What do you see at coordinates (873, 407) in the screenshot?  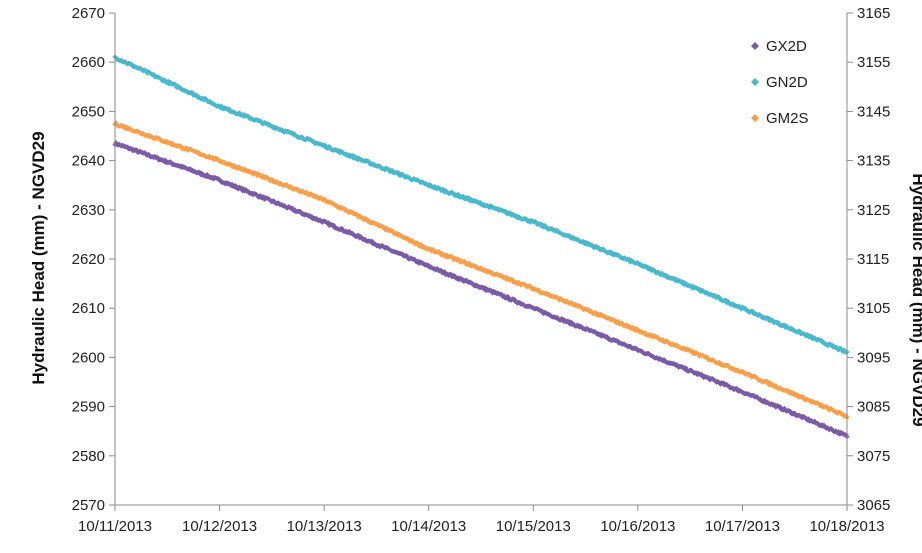 I see `y-tick-label-right: 3085` at bounding box center [873, 407].